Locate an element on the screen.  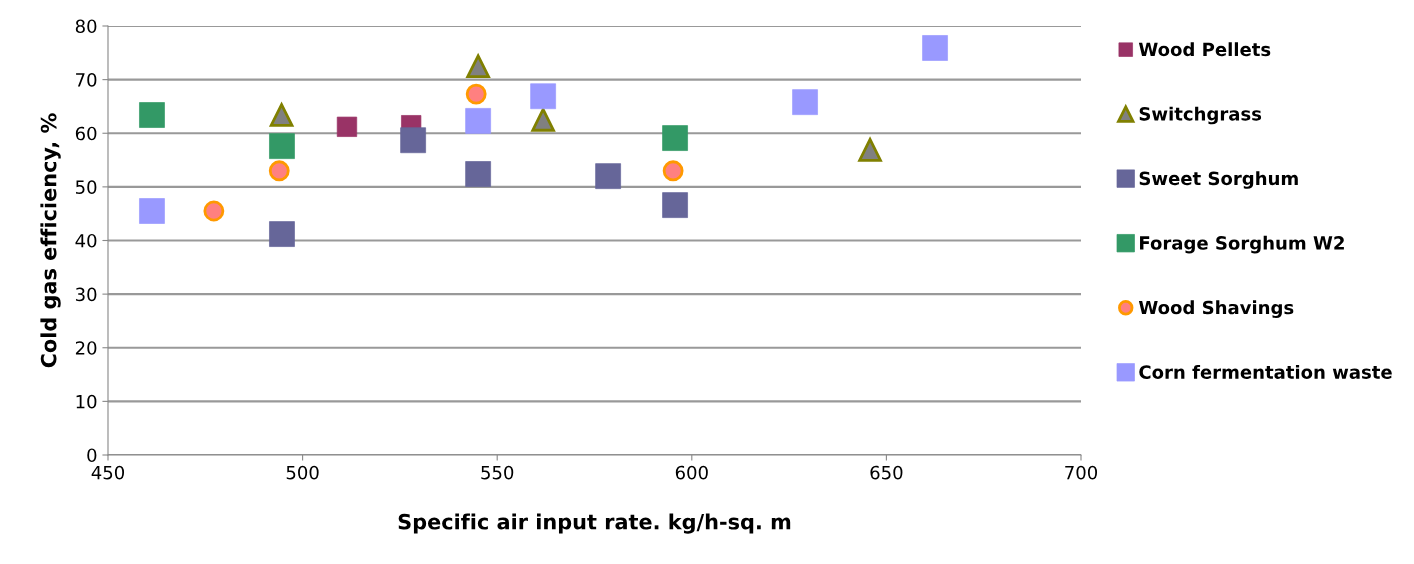
x-axis-title: Specific air input rate. kg/h-sq. m is located at coordinates (594, 523).